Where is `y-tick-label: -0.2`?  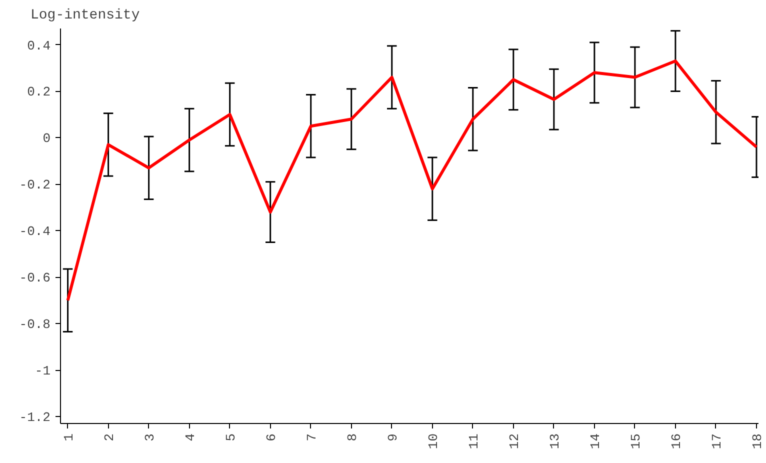 y-tick-label: -0.2 is located at coordinates (35, 185).